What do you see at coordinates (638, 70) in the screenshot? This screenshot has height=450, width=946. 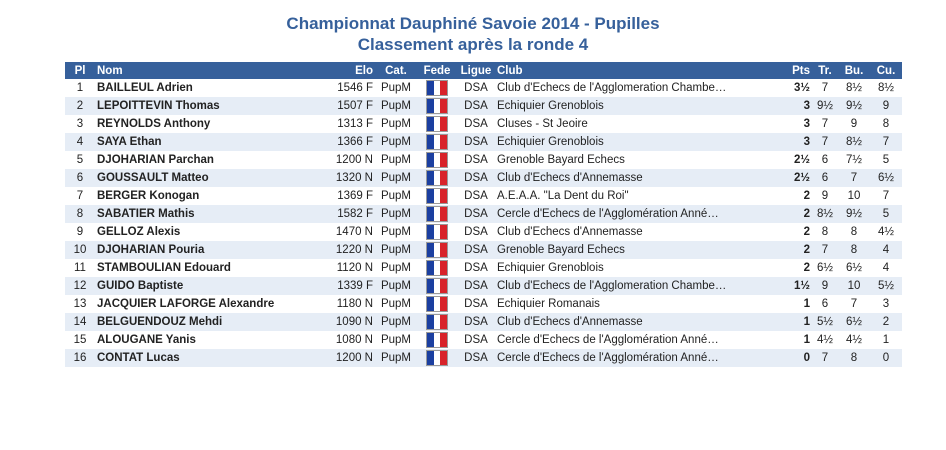 I see `header-club: Club` at bounding box center [638, 70].